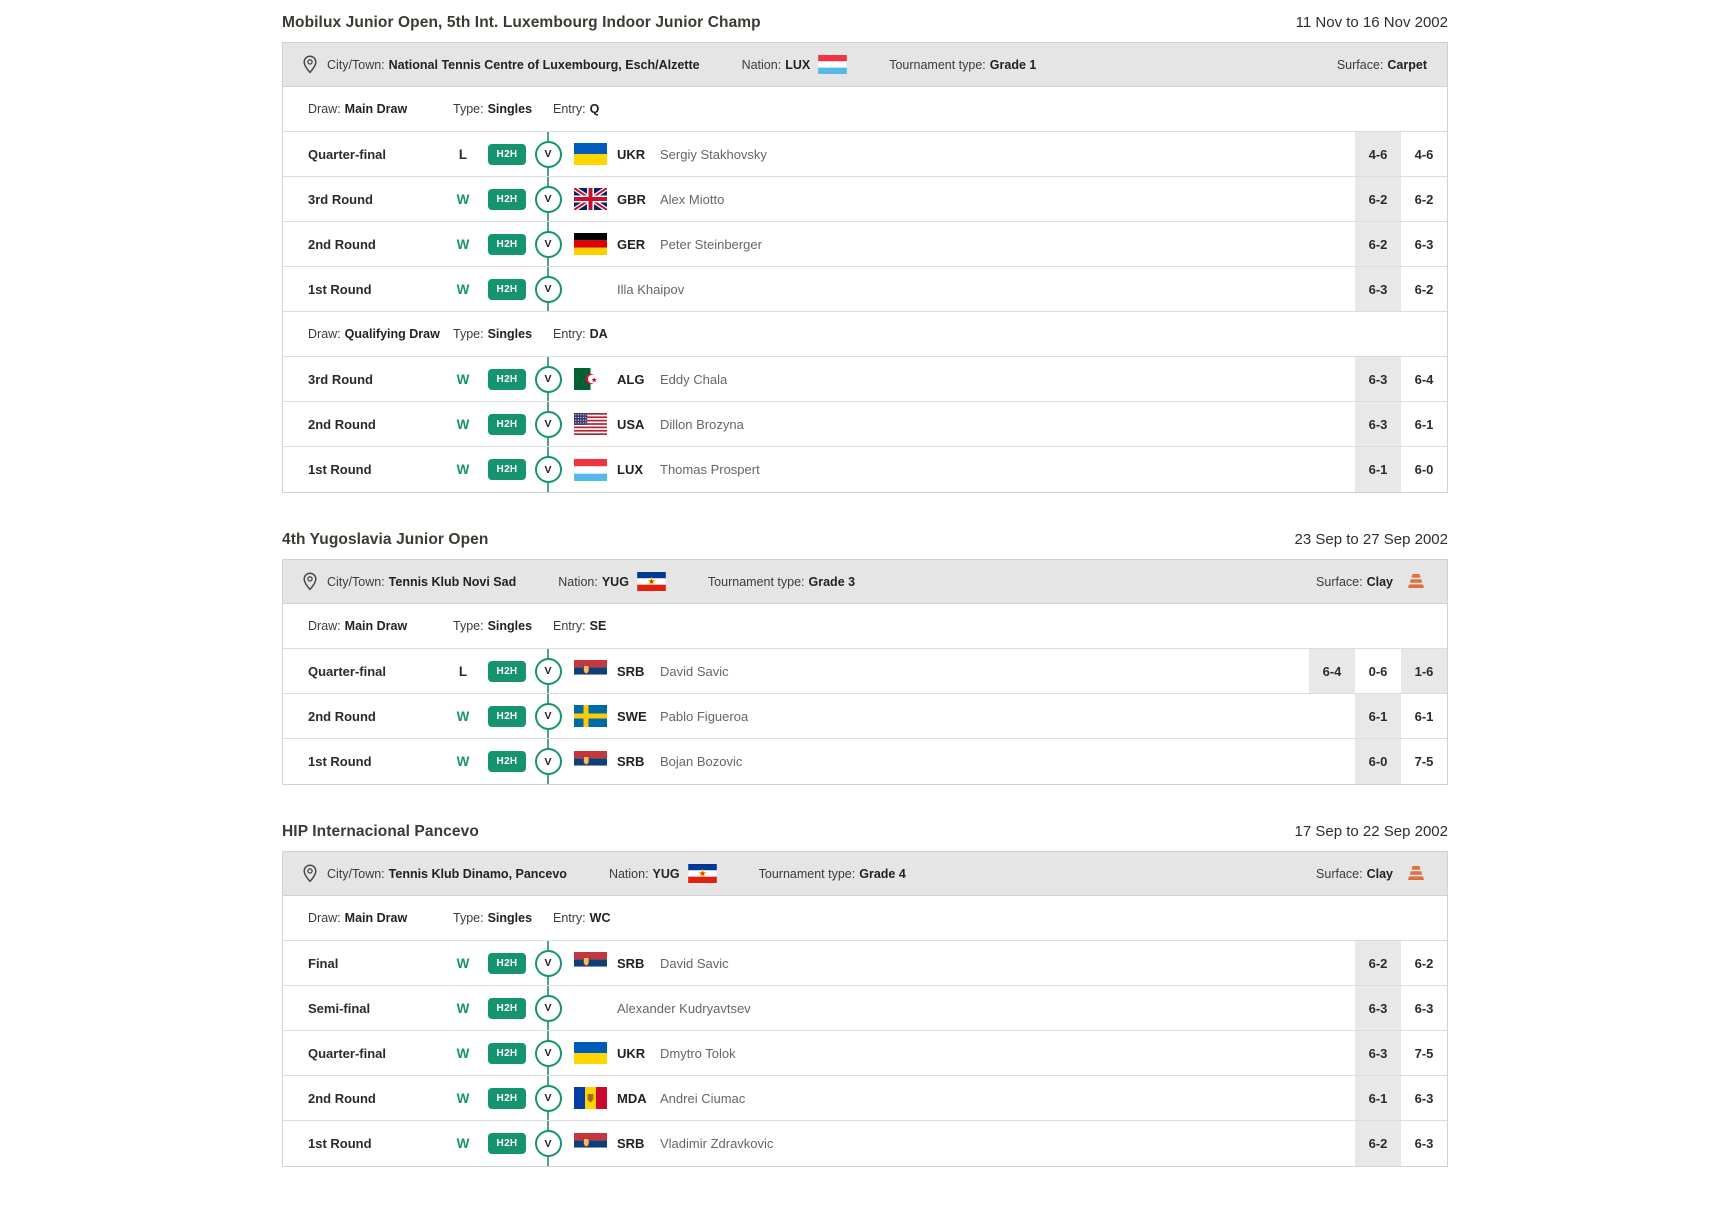  Describe the element at coordinates (704, 716) in the screenshot. I see `player-name: Pablo Figueroa` at that location.